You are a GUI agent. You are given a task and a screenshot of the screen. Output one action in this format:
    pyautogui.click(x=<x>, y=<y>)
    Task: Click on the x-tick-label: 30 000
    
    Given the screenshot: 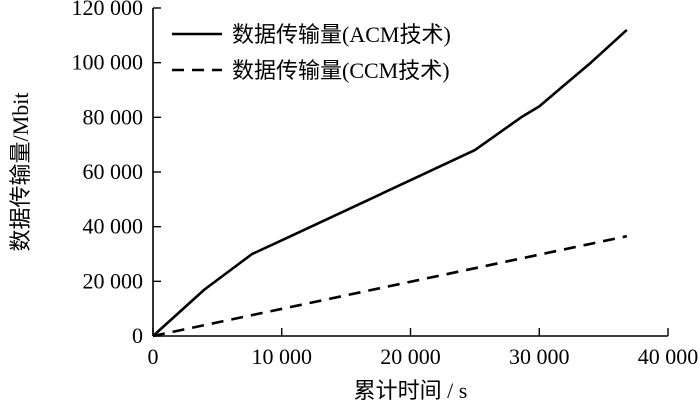 What is the action you would take?
    pyautogui.click(x=539, y=356)
    